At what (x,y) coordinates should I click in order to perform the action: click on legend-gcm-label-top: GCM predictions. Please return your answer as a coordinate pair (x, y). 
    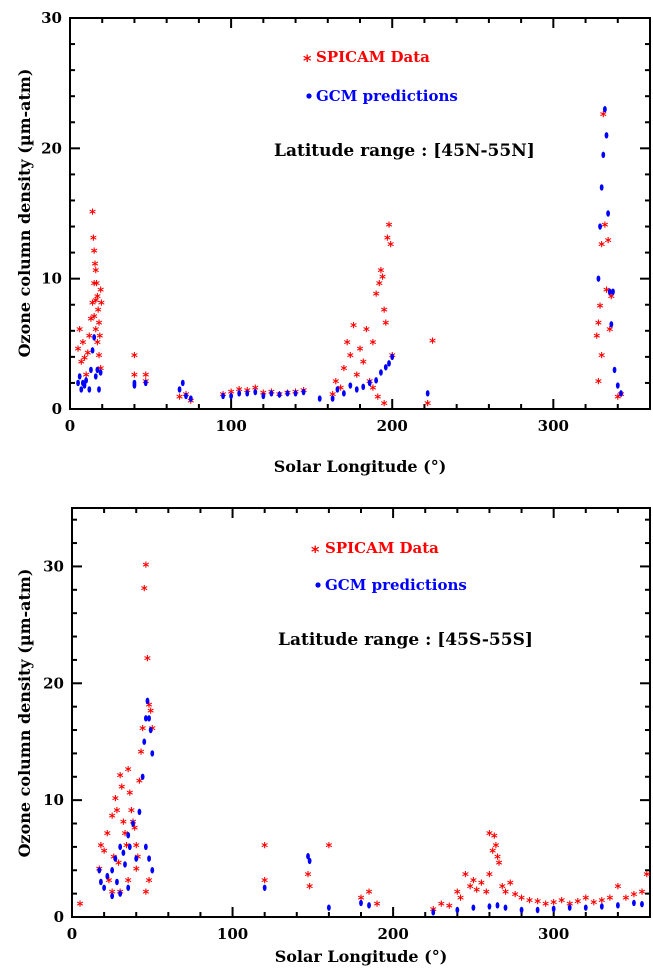
    Looking at the image, I should click on (387, 96).